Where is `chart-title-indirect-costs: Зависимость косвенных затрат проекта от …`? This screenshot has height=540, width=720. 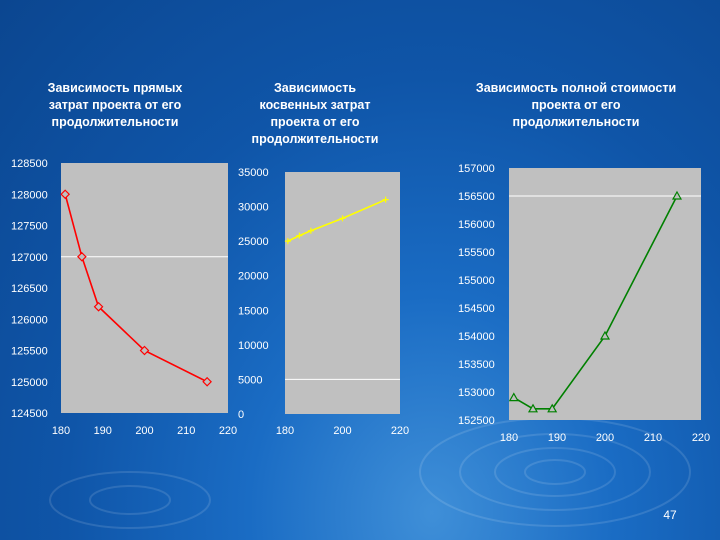 chart-title-indirect-costs: Зависимость косвенных затрат проекта от … is located at coordinates (315, 113).